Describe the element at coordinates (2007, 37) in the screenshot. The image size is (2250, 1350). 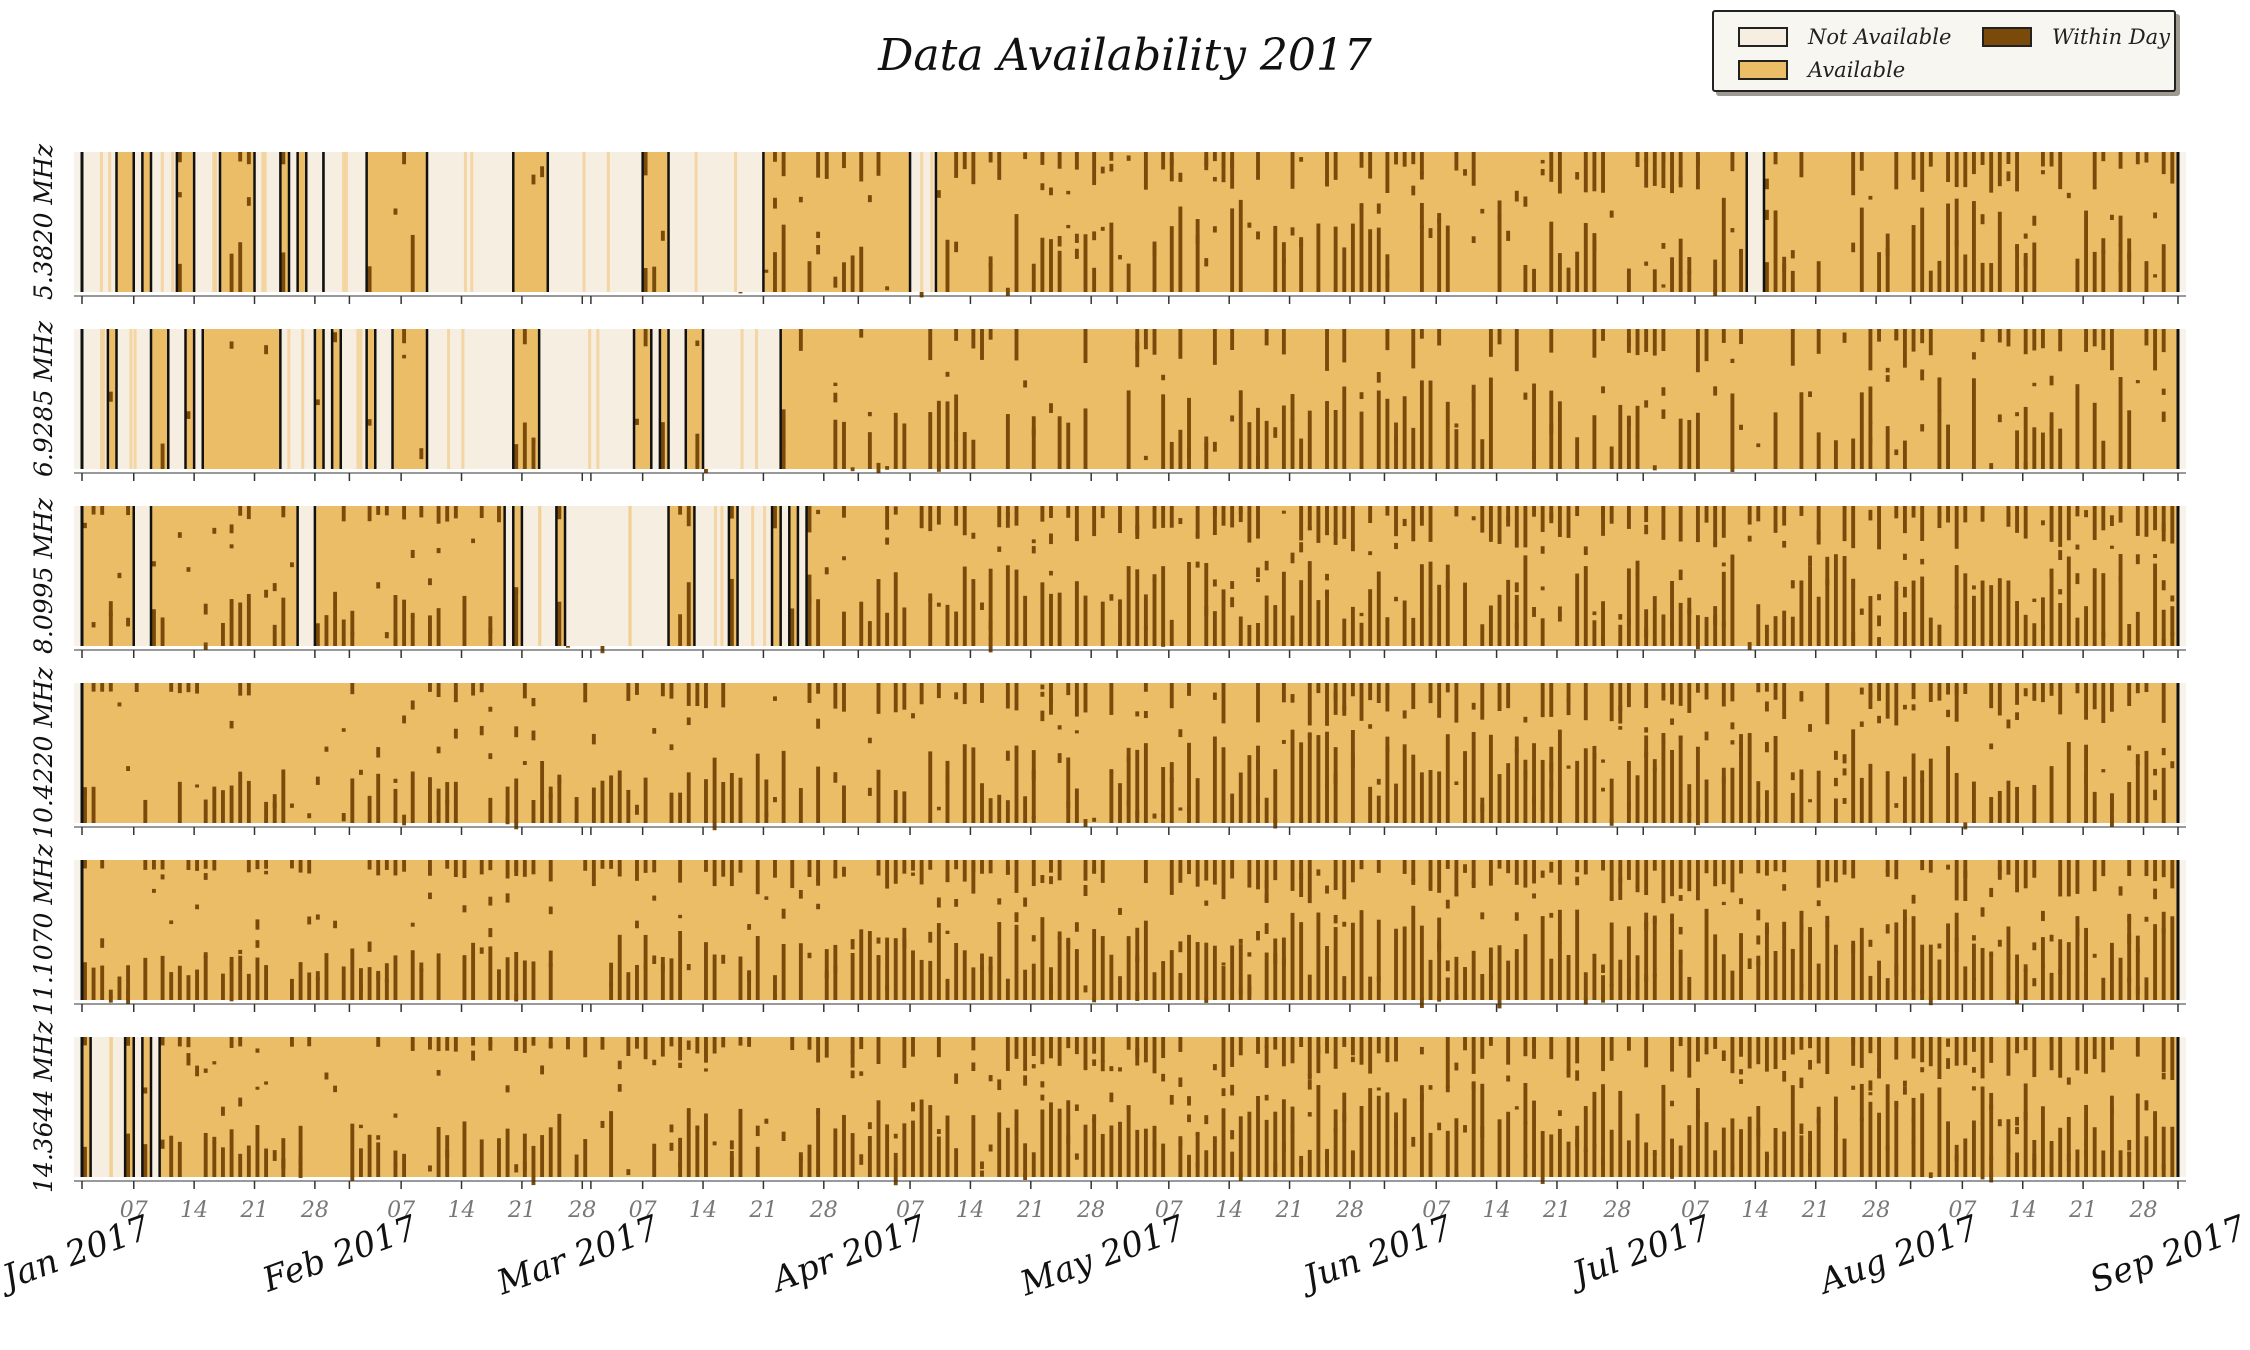
I see `legend-swatch-within-day` at that location.